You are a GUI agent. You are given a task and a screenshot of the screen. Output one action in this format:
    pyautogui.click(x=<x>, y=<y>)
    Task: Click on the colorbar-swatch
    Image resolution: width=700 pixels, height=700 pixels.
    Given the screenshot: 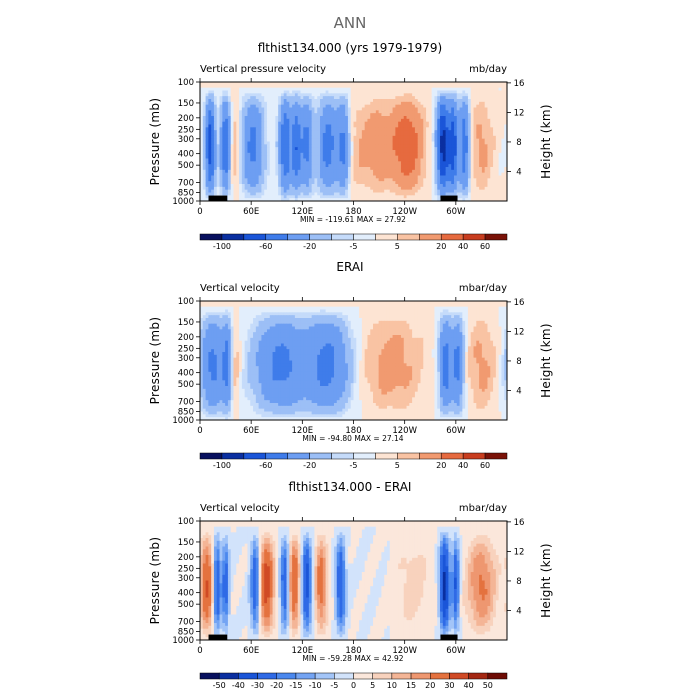 What is the action you would take?
    pyautogui.click(x=298, y=237)
    